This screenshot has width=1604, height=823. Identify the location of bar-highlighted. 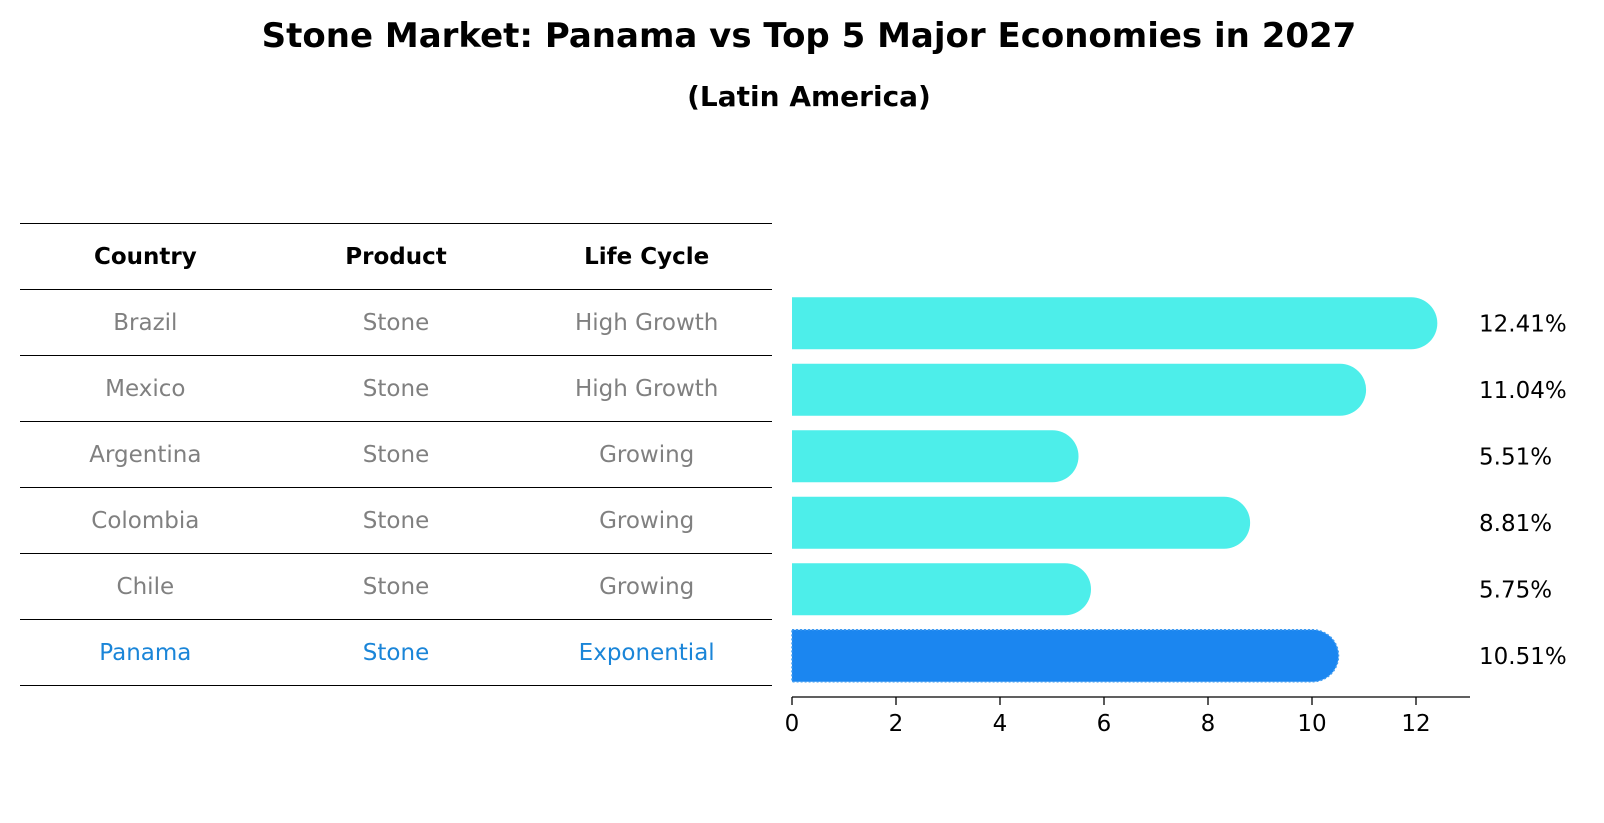
(1065, 656).